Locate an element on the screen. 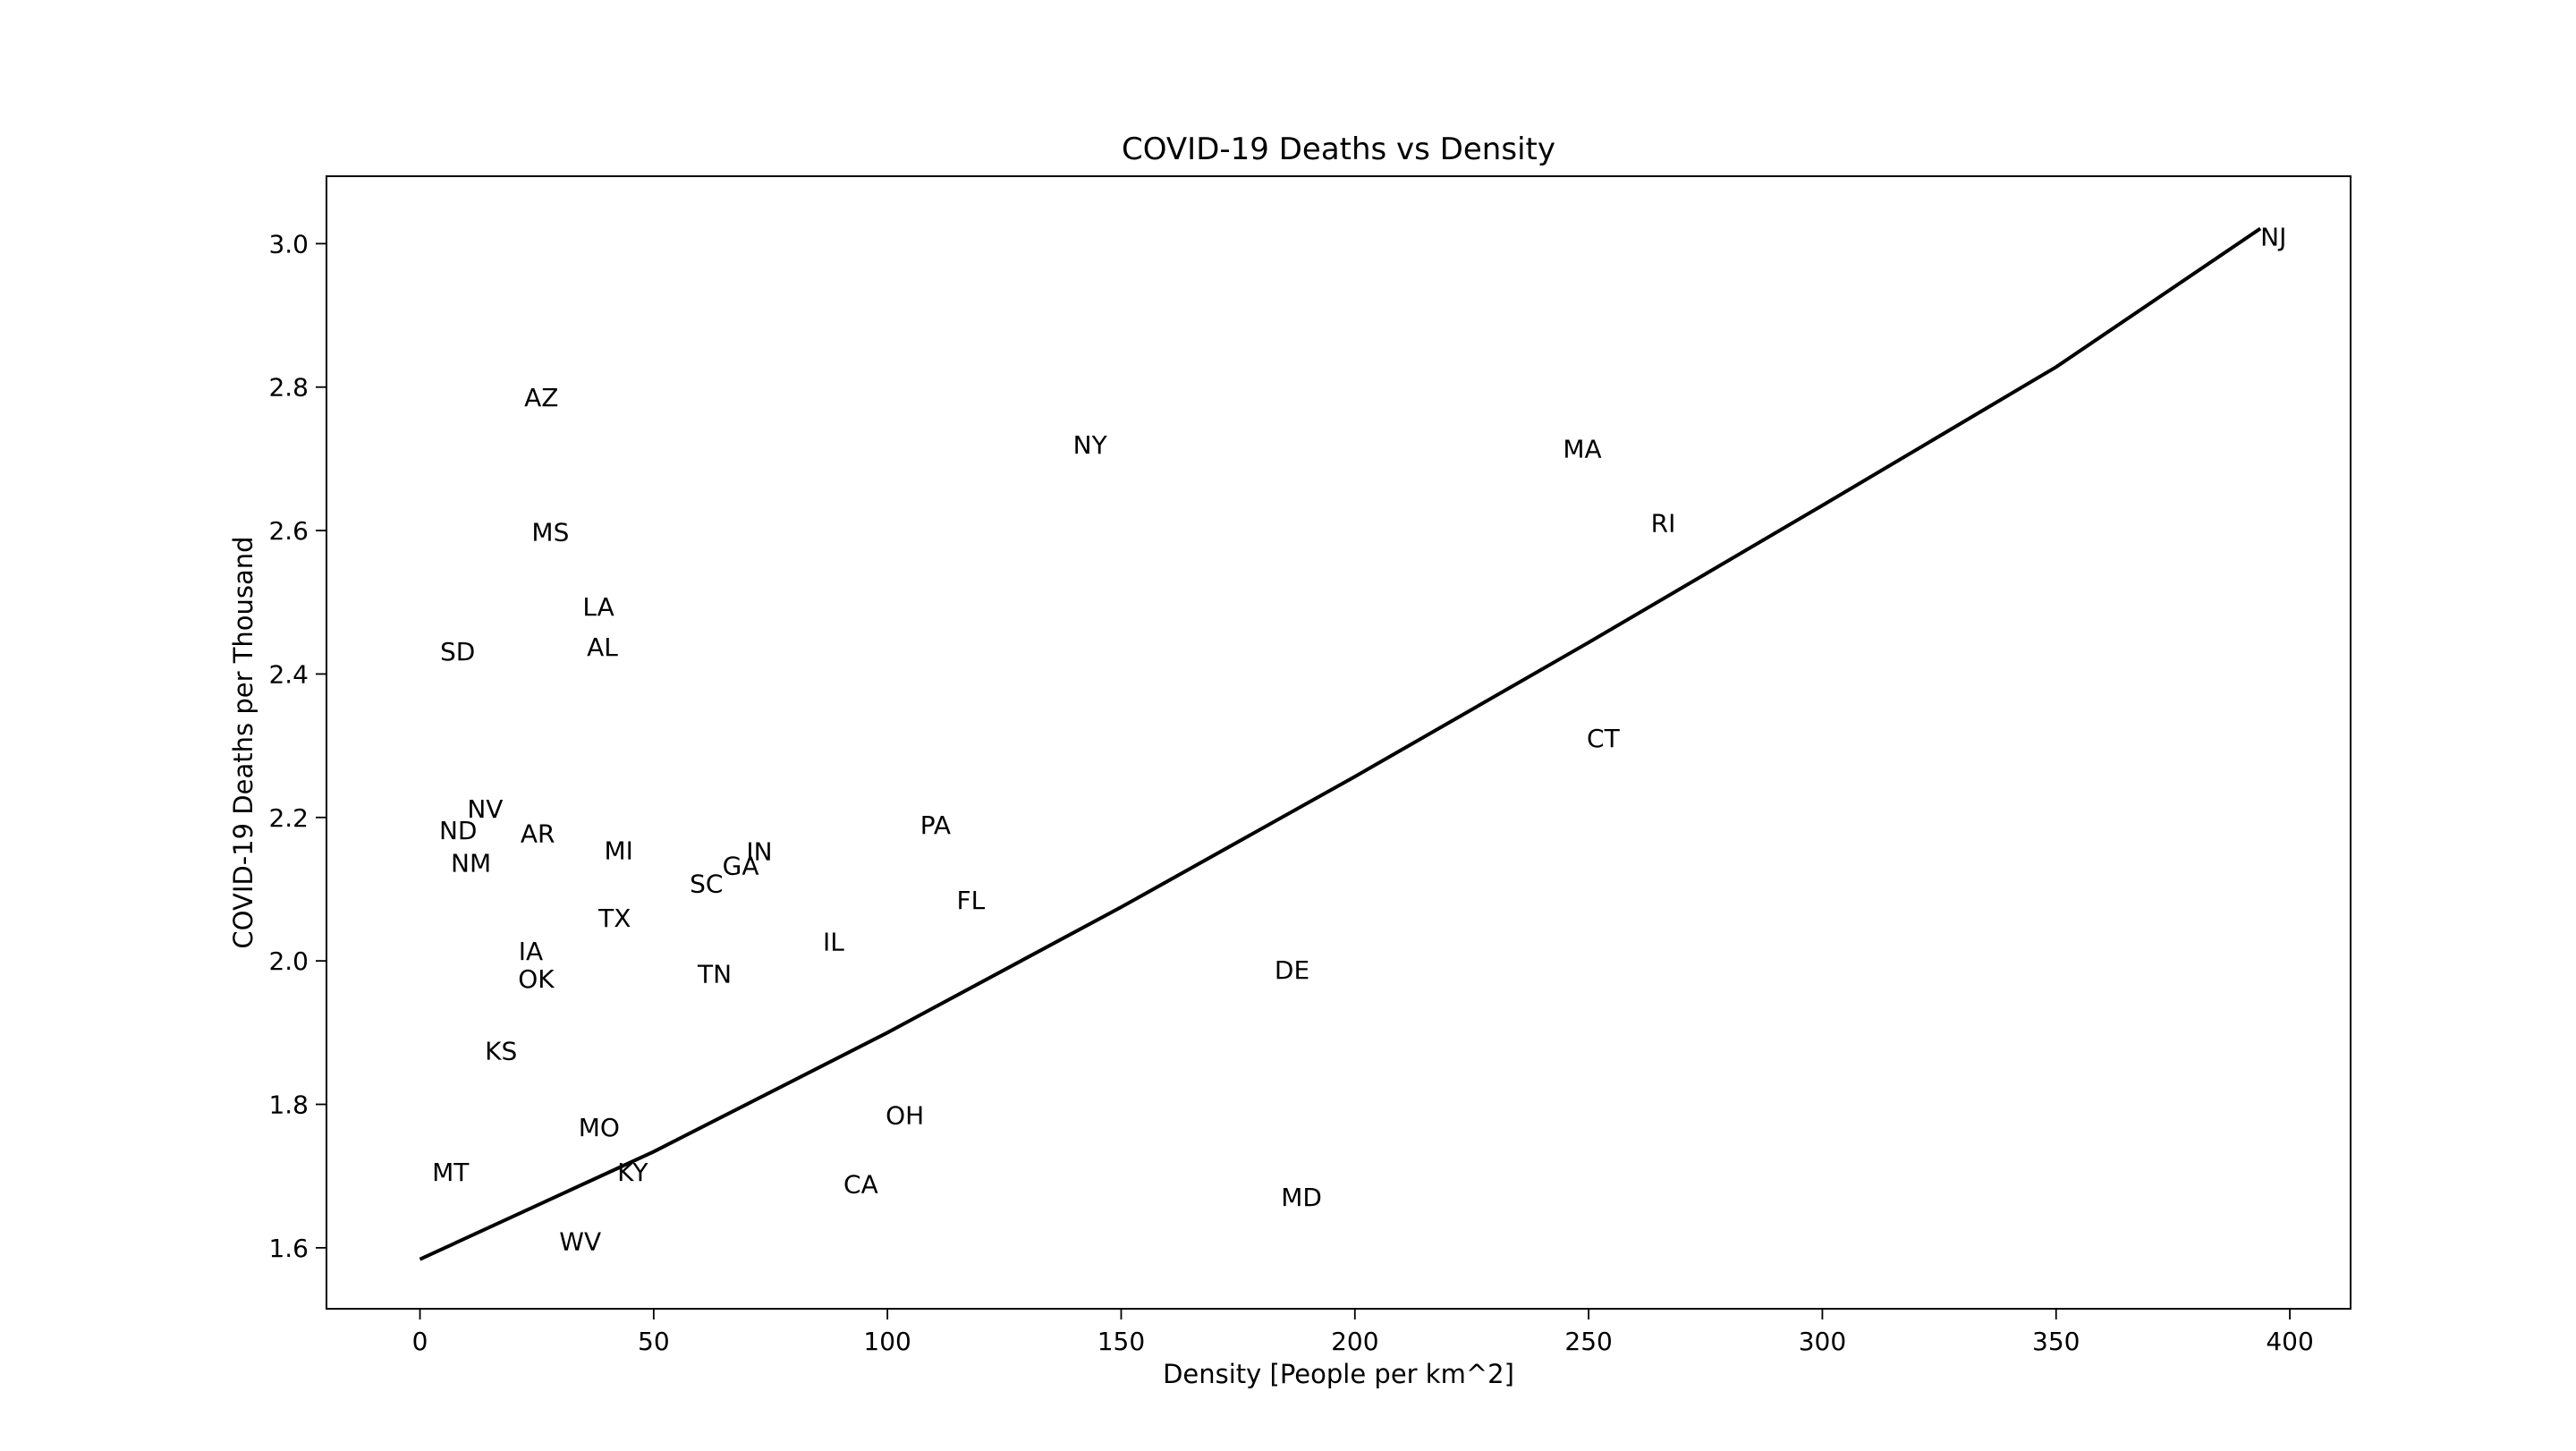 This screenshot has height=1451, width=2576. x-axis-label: Density [People per km^2] is located at coordinates (1338, 1374).